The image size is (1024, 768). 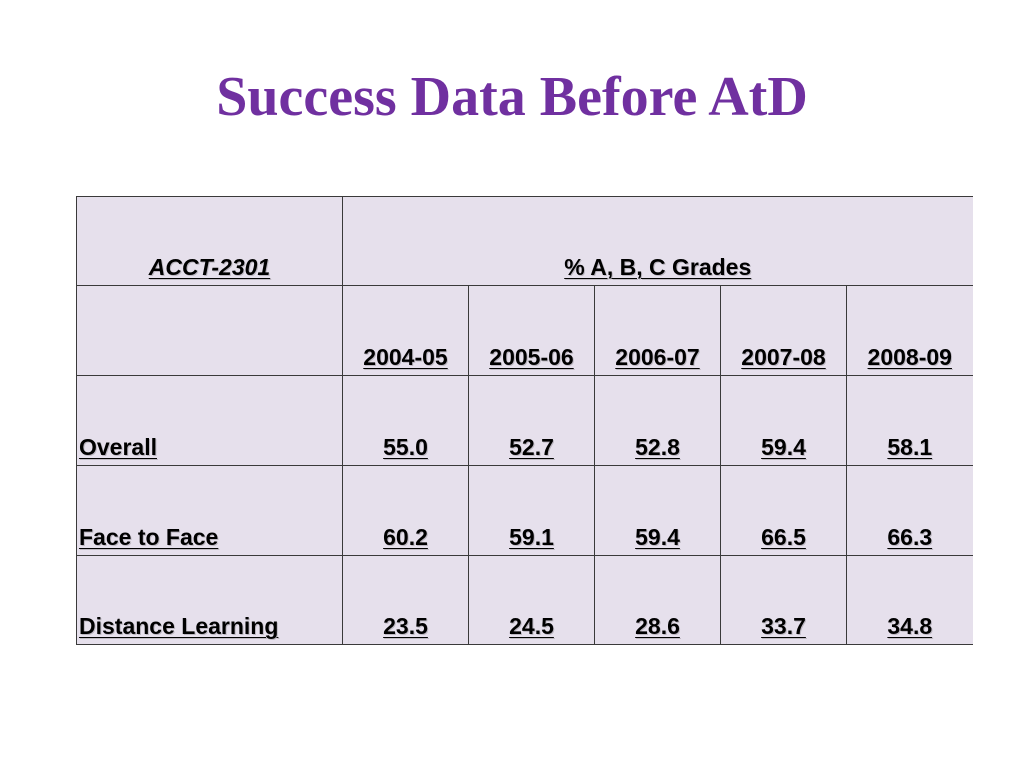 I want to click on metric-header-cell: % A, B, C Grades, so click(x=657, y=241).